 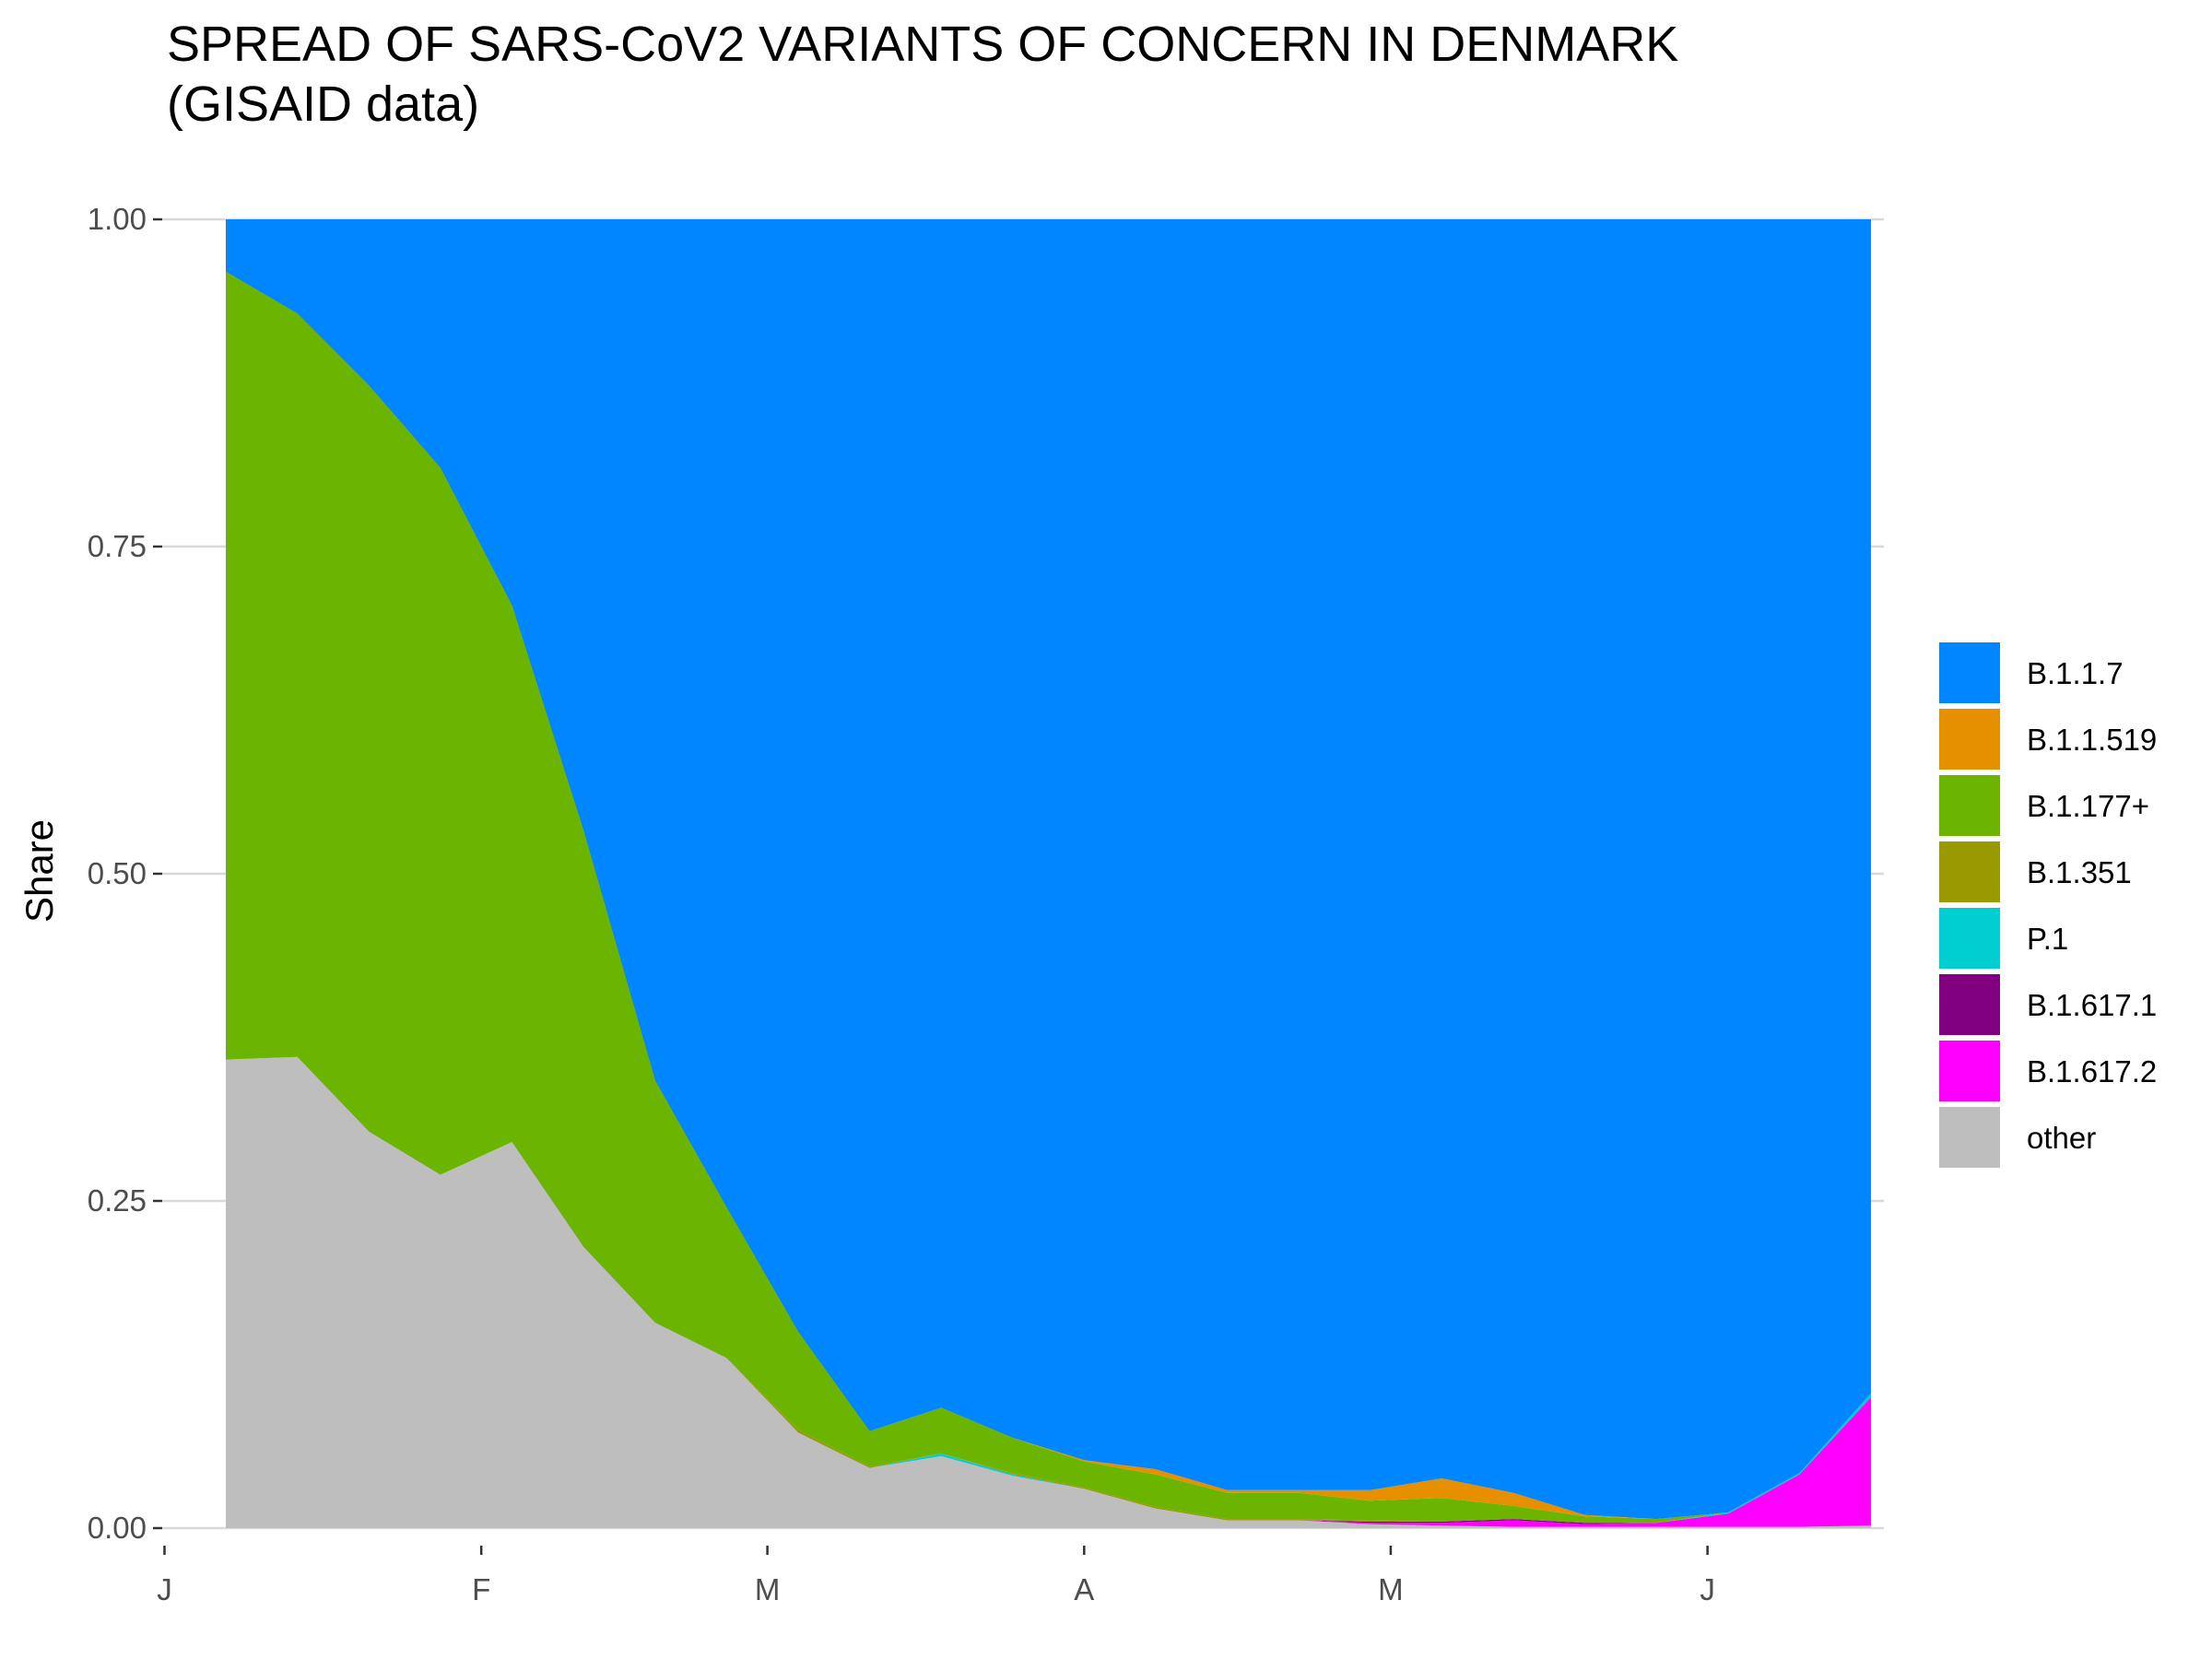 What do you see at coordinates (117, 546) in the screenshot?
I see `y-tick-label-3: 0.75` at bounding box center [117, 546].